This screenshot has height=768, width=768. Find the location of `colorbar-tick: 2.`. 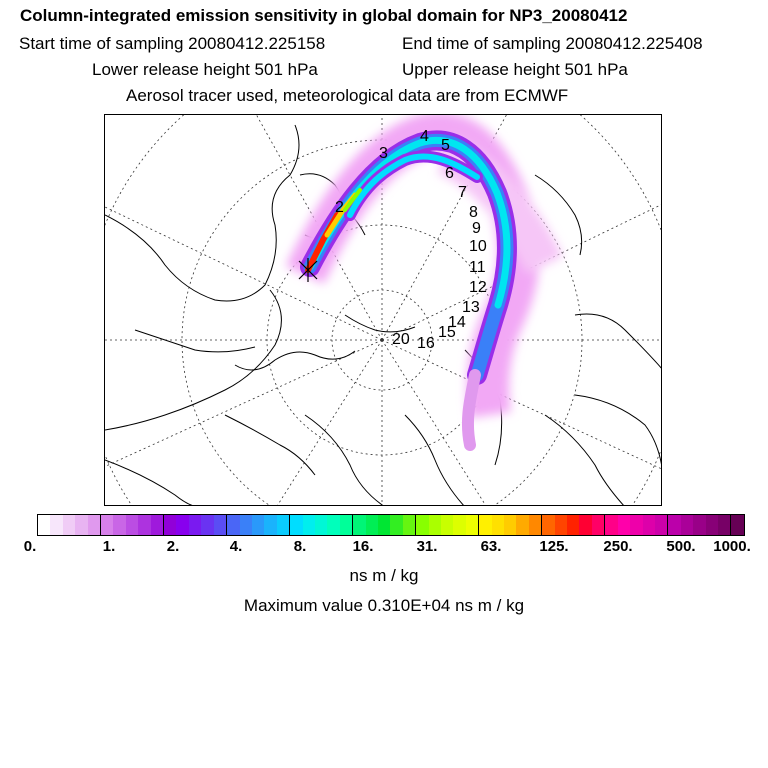

colorbar-tick: 2. is located at coordinates (173, 546).